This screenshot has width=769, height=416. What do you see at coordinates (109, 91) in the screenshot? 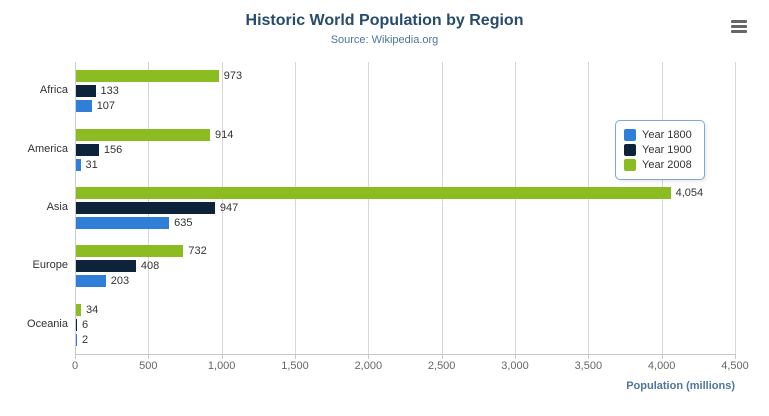
I see `data-label-africa-year-1900: 133` at bounding box center [109, 91].